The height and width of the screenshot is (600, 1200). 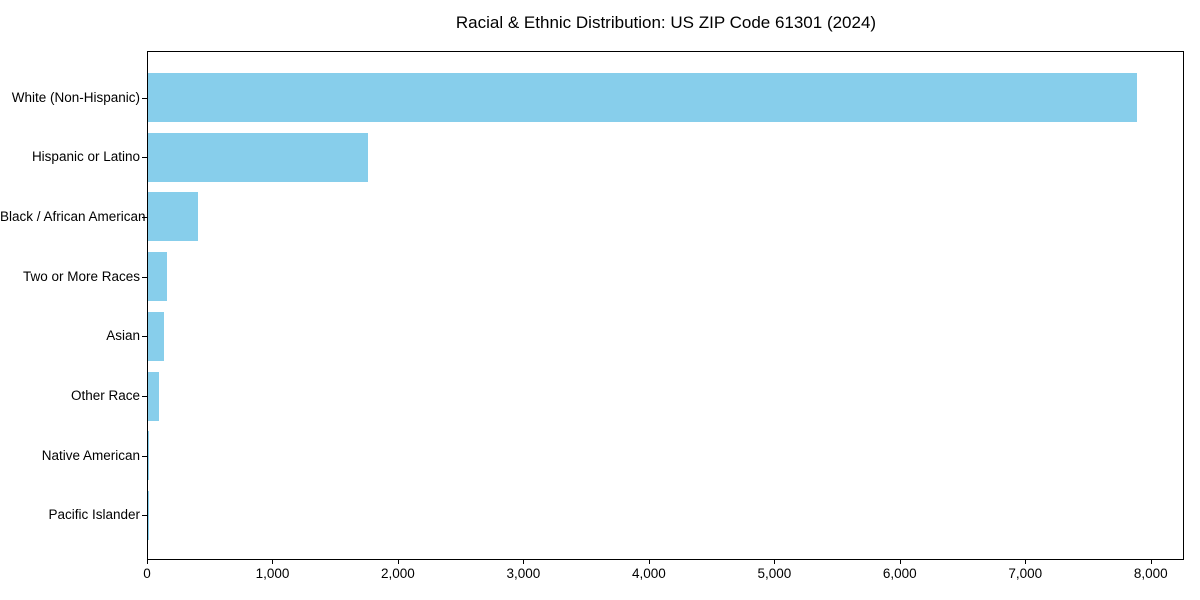 I want to click on category-label-two-or-more-races: Two or More Races, so click(x=81, y=276).